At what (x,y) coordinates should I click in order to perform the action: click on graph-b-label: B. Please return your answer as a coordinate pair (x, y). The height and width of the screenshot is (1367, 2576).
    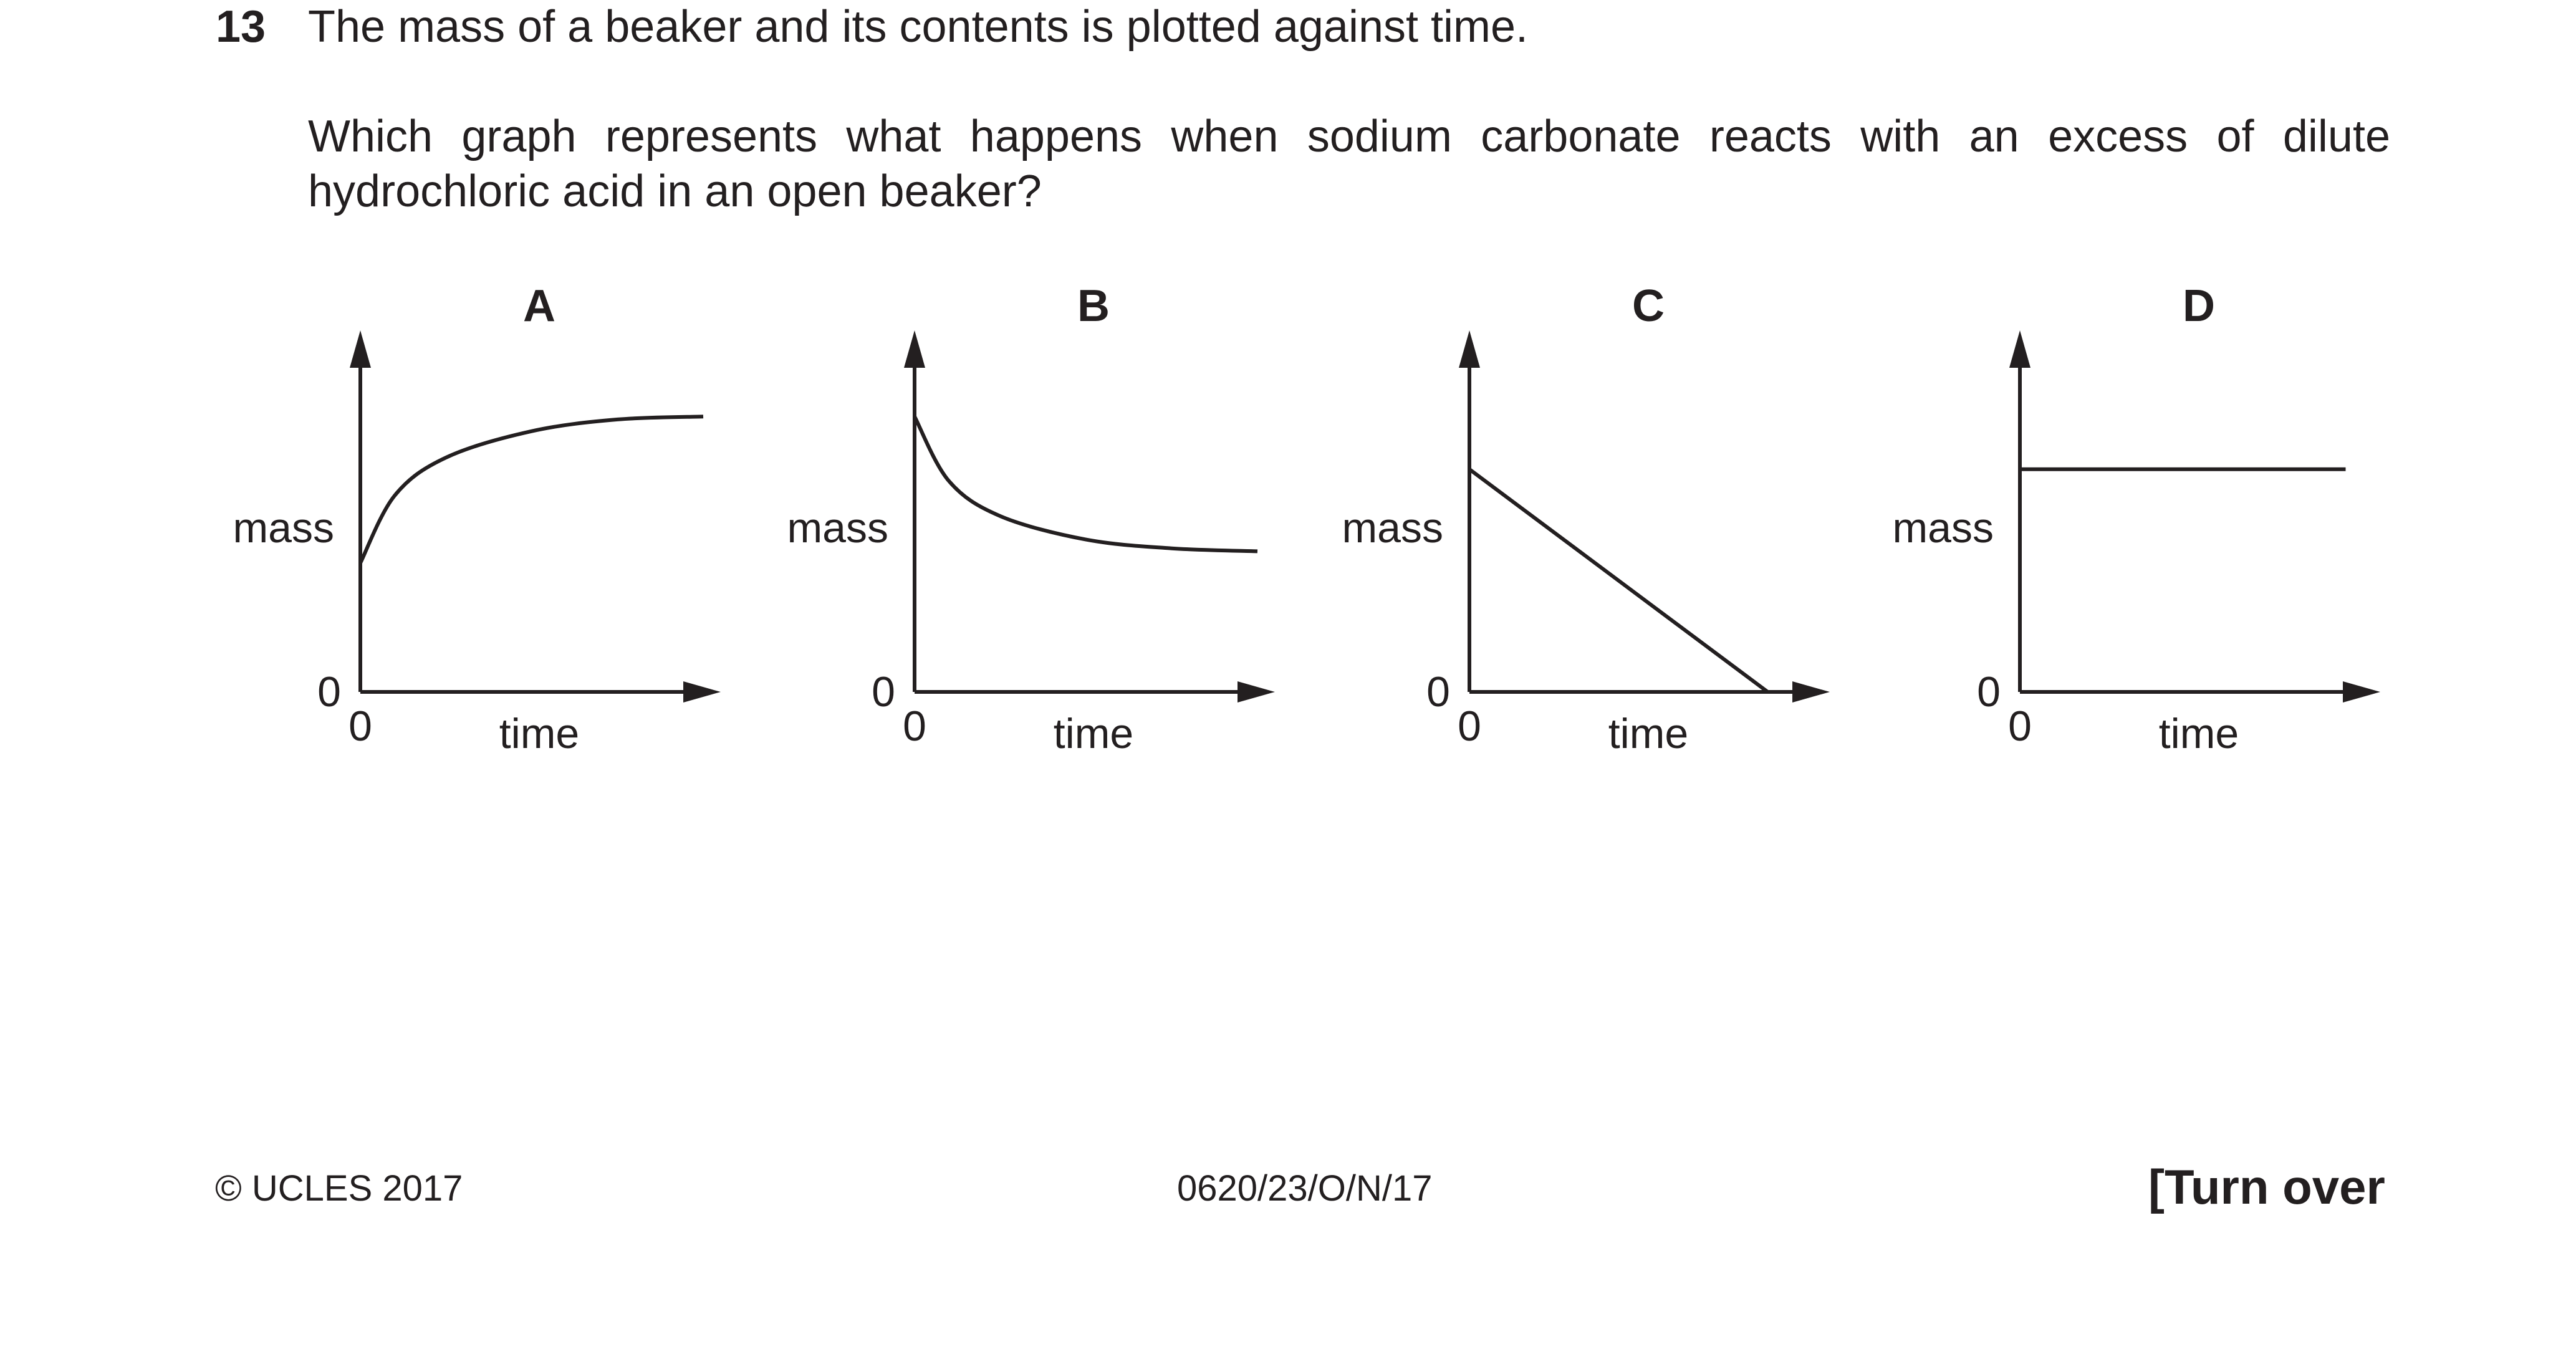
    Looking at the image, I should click on (1093, 306).